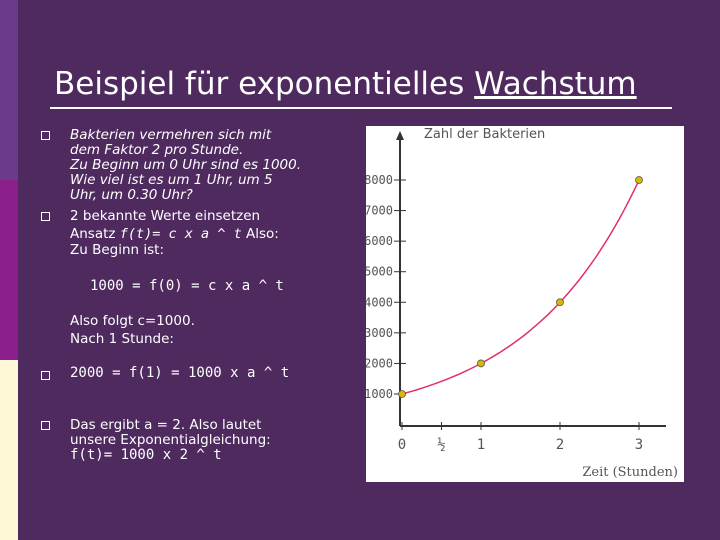 The image size is (720, 540). Describe the element at coordinates (379, 180) in the screenshot. I see `y-tick-label-8000: 8000` at that location.